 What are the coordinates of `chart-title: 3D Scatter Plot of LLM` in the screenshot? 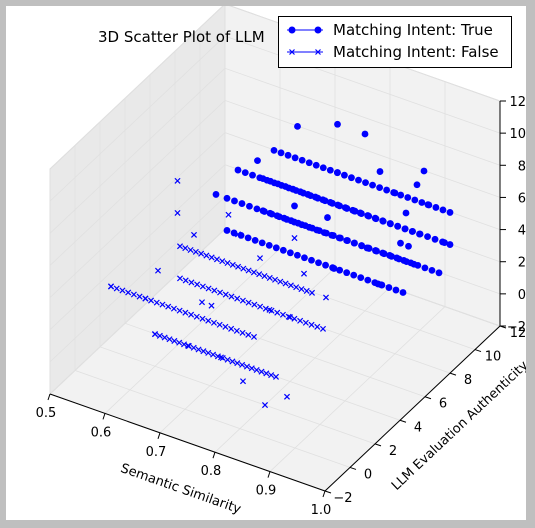 It's located at (181, 37).